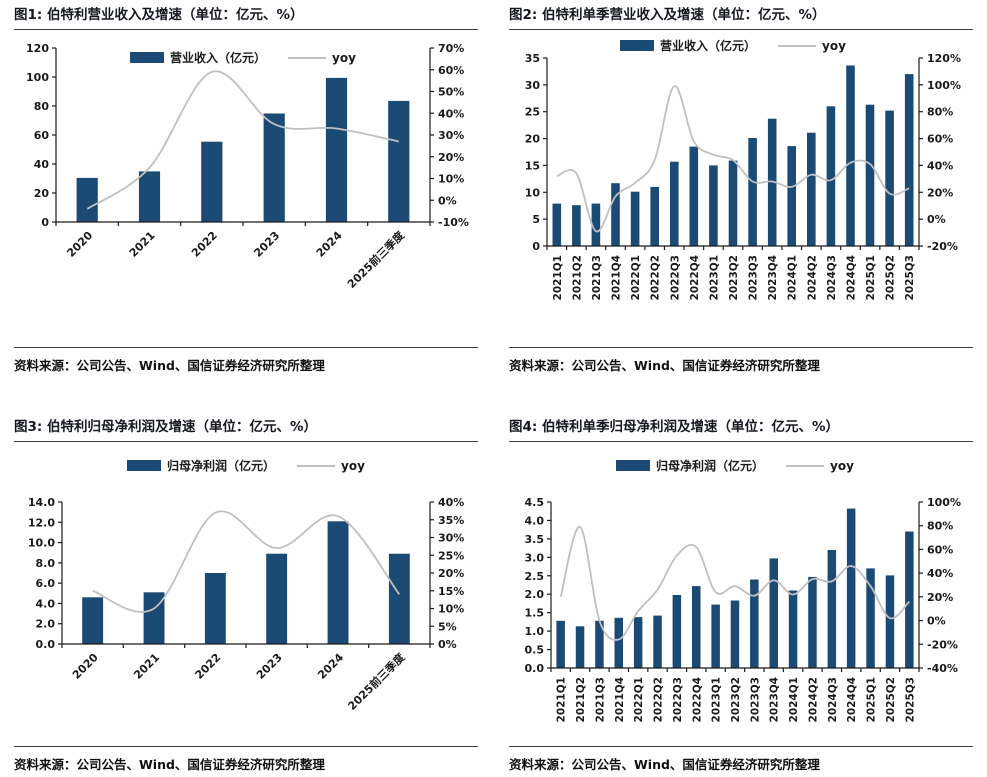 The image size is (987, 777). What do you see at coordinates (451, 555) in the screenshot?
I see `svg-text: 25%` at bounding box center [451, 555].